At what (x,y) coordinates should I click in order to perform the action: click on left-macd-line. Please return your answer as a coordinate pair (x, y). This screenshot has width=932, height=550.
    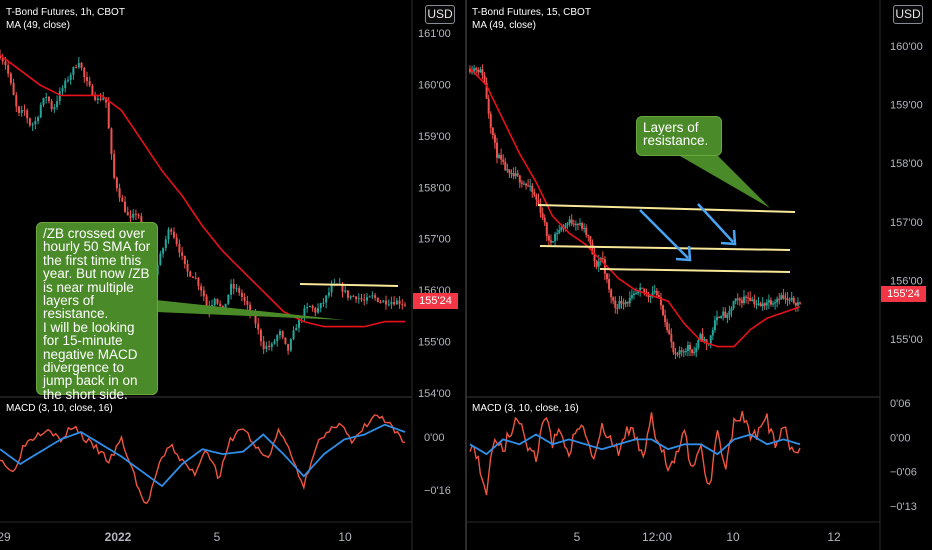
    Looking at the image, I should click on (203, 455).